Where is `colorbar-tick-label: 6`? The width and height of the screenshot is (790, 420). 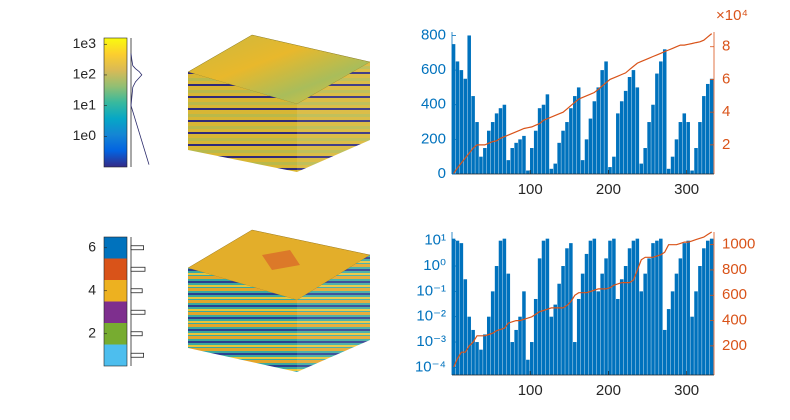 colorbar-tick-label: 6 is located at coordinates (92, 246).